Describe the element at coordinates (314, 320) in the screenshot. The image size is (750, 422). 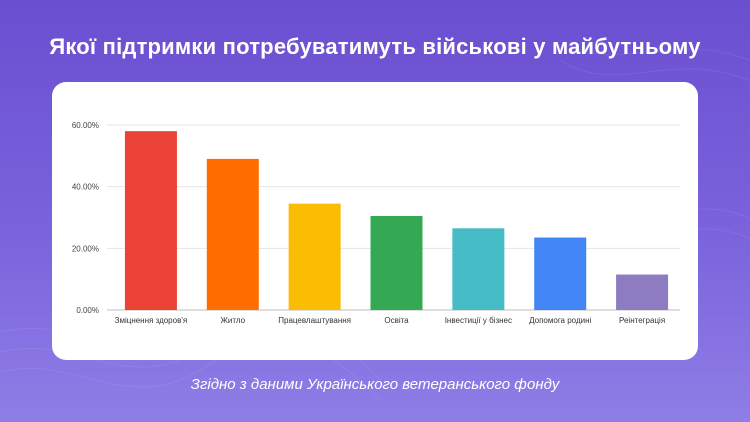
I see `x-tick-label: Працевлаштування` at that location.